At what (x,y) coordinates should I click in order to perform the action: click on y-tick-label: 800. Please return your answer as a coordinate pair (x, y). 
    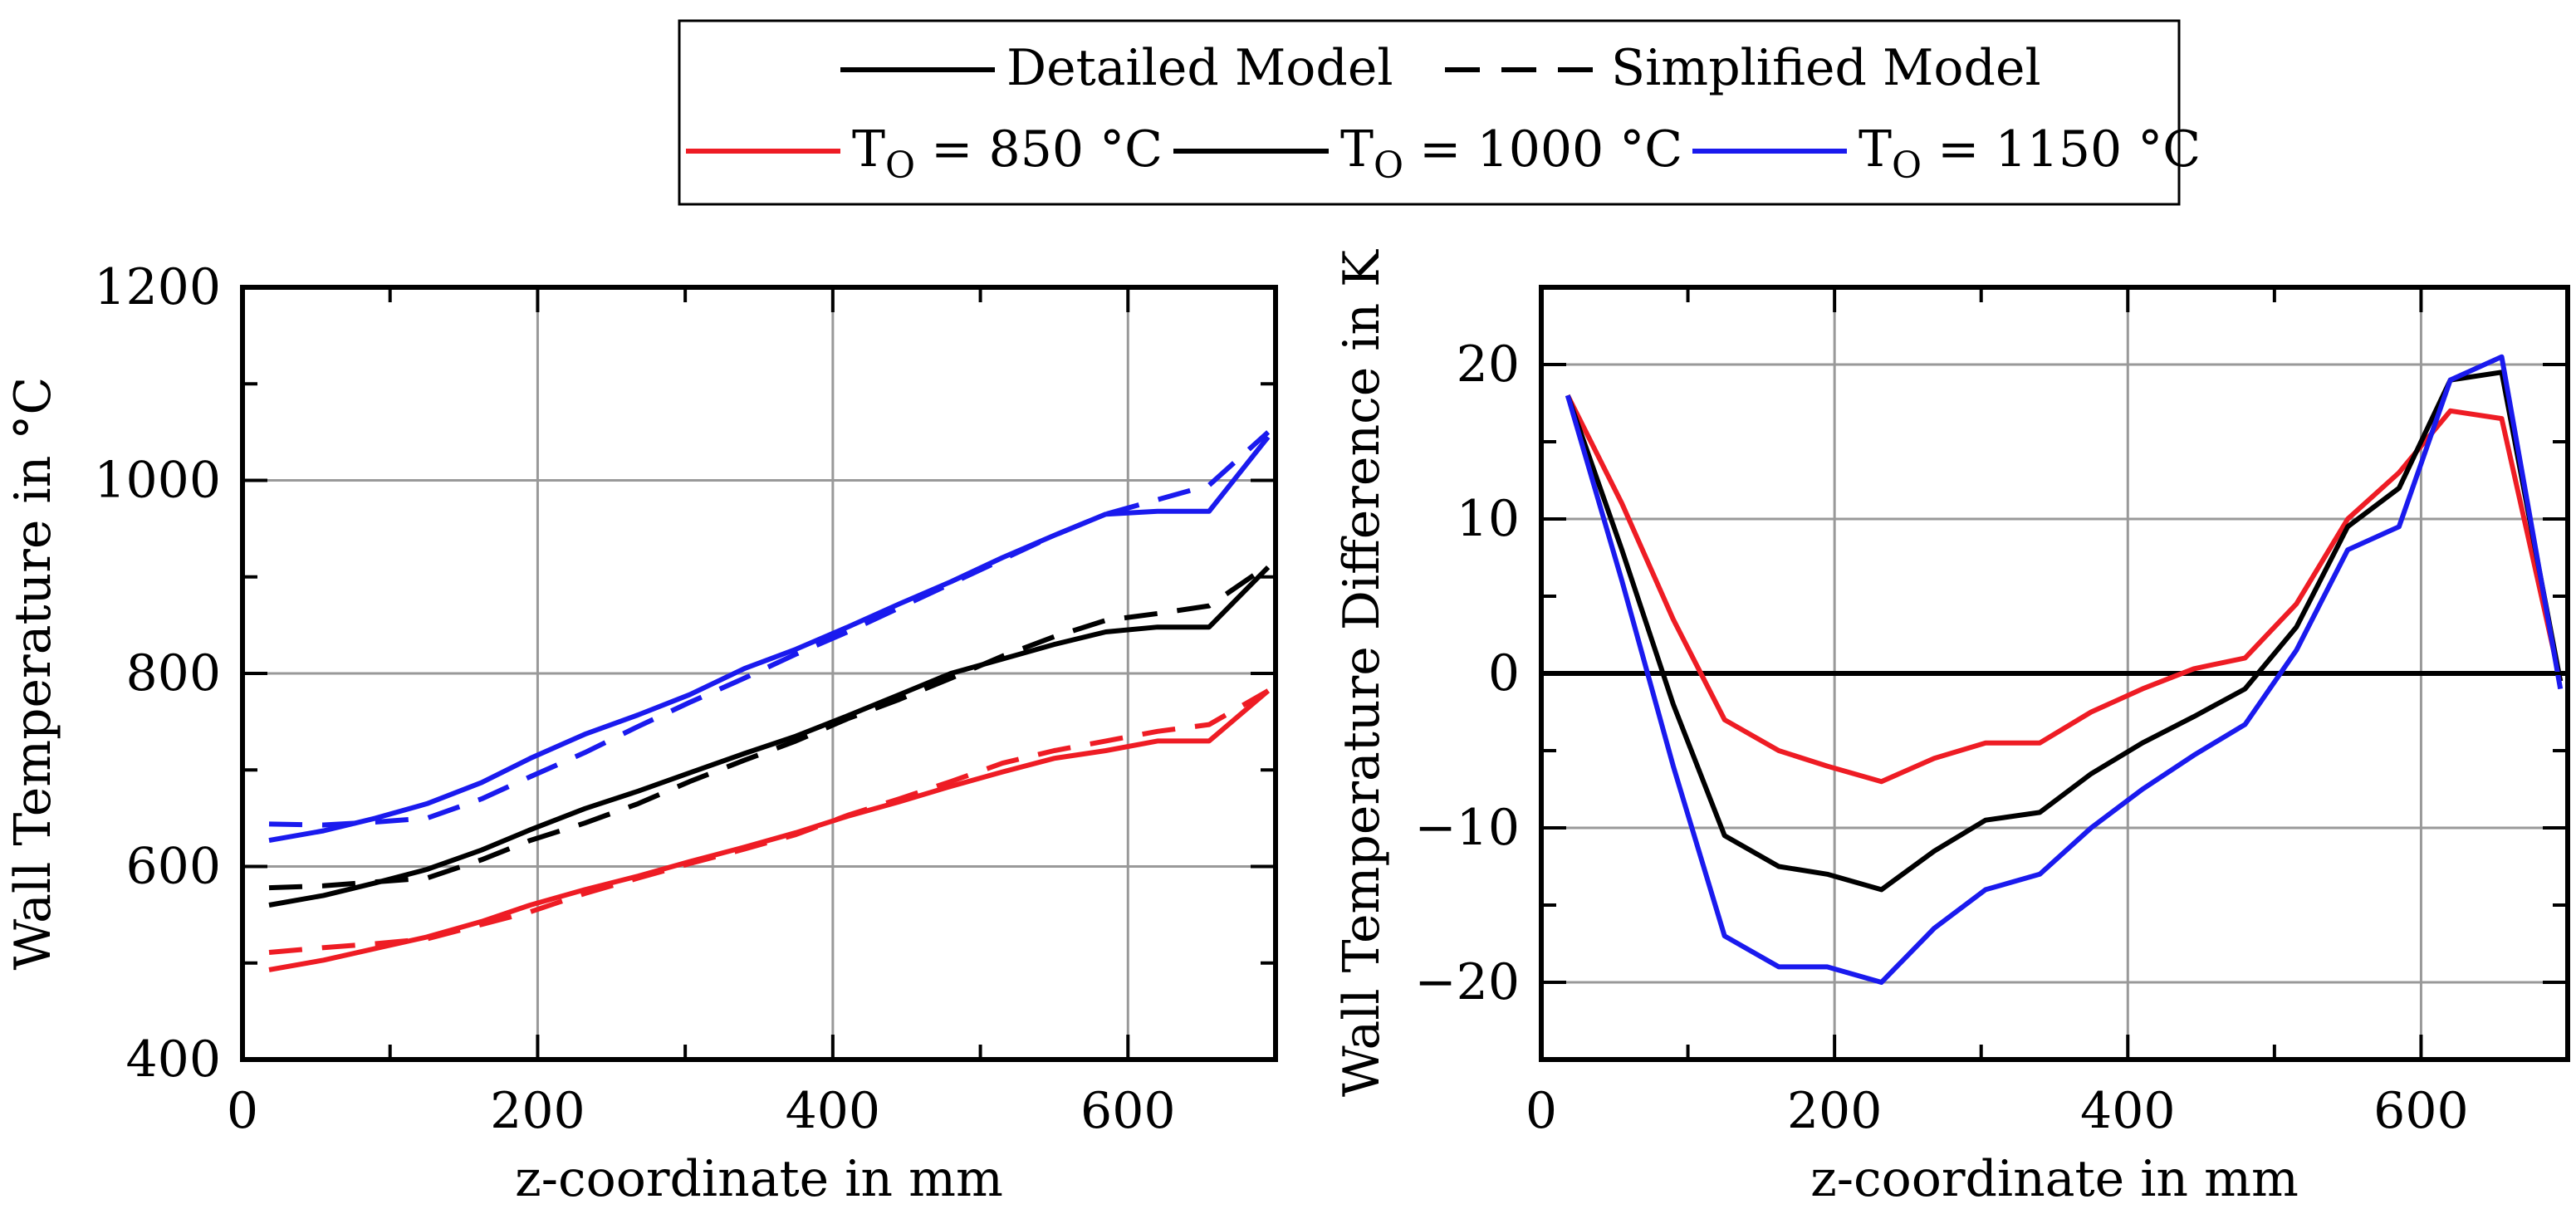
    Looking at the image, I should click on (173, 673).